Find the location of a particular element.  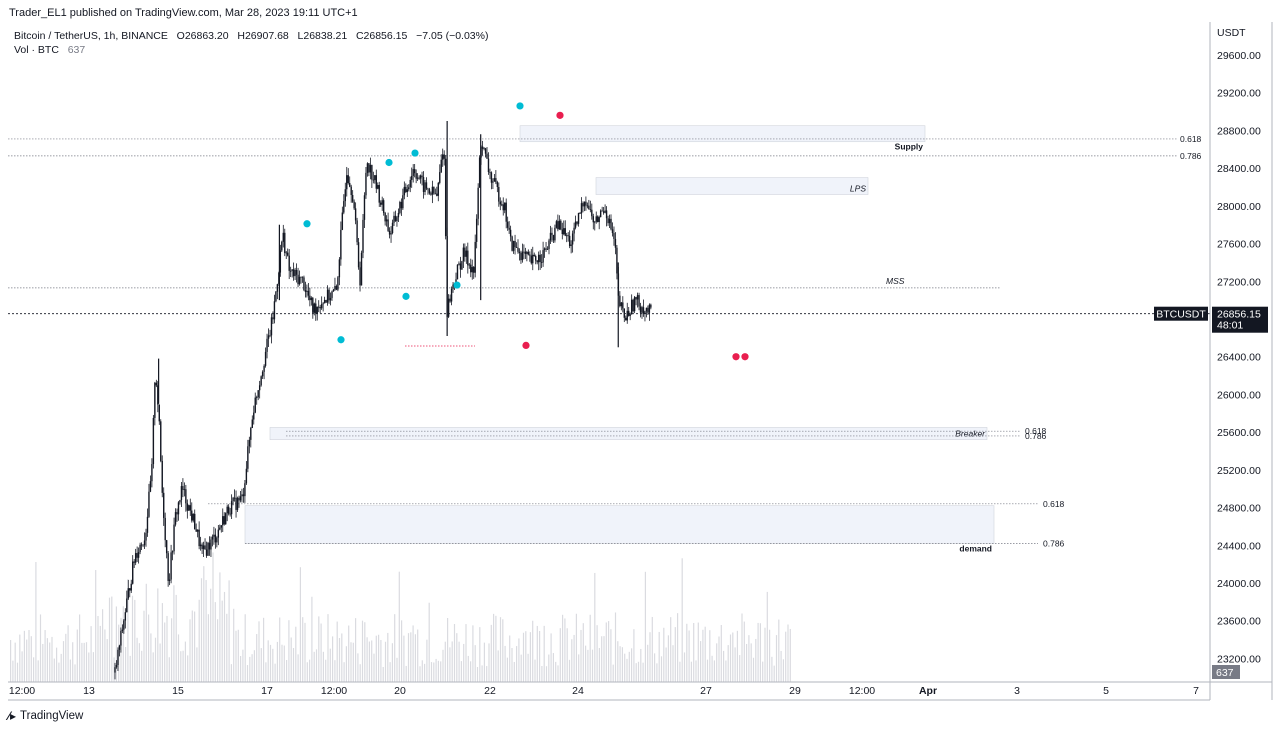

price-tag-value: 26856.15 is located at coordinates (1239, 315).